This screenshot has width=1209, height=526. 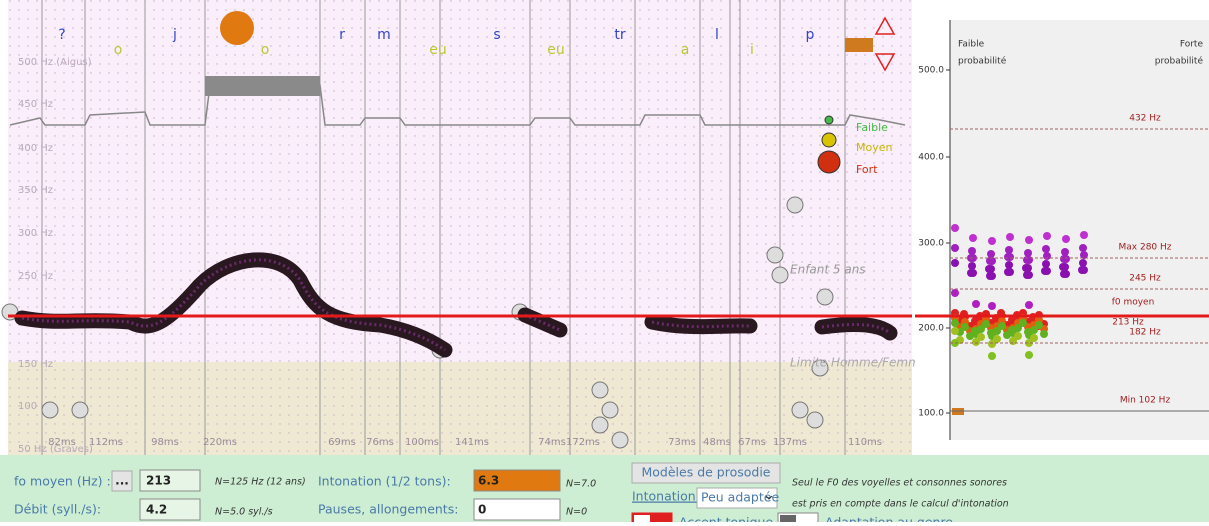 I want to click on duration-label: 76ms, so click(x=380, y=442).